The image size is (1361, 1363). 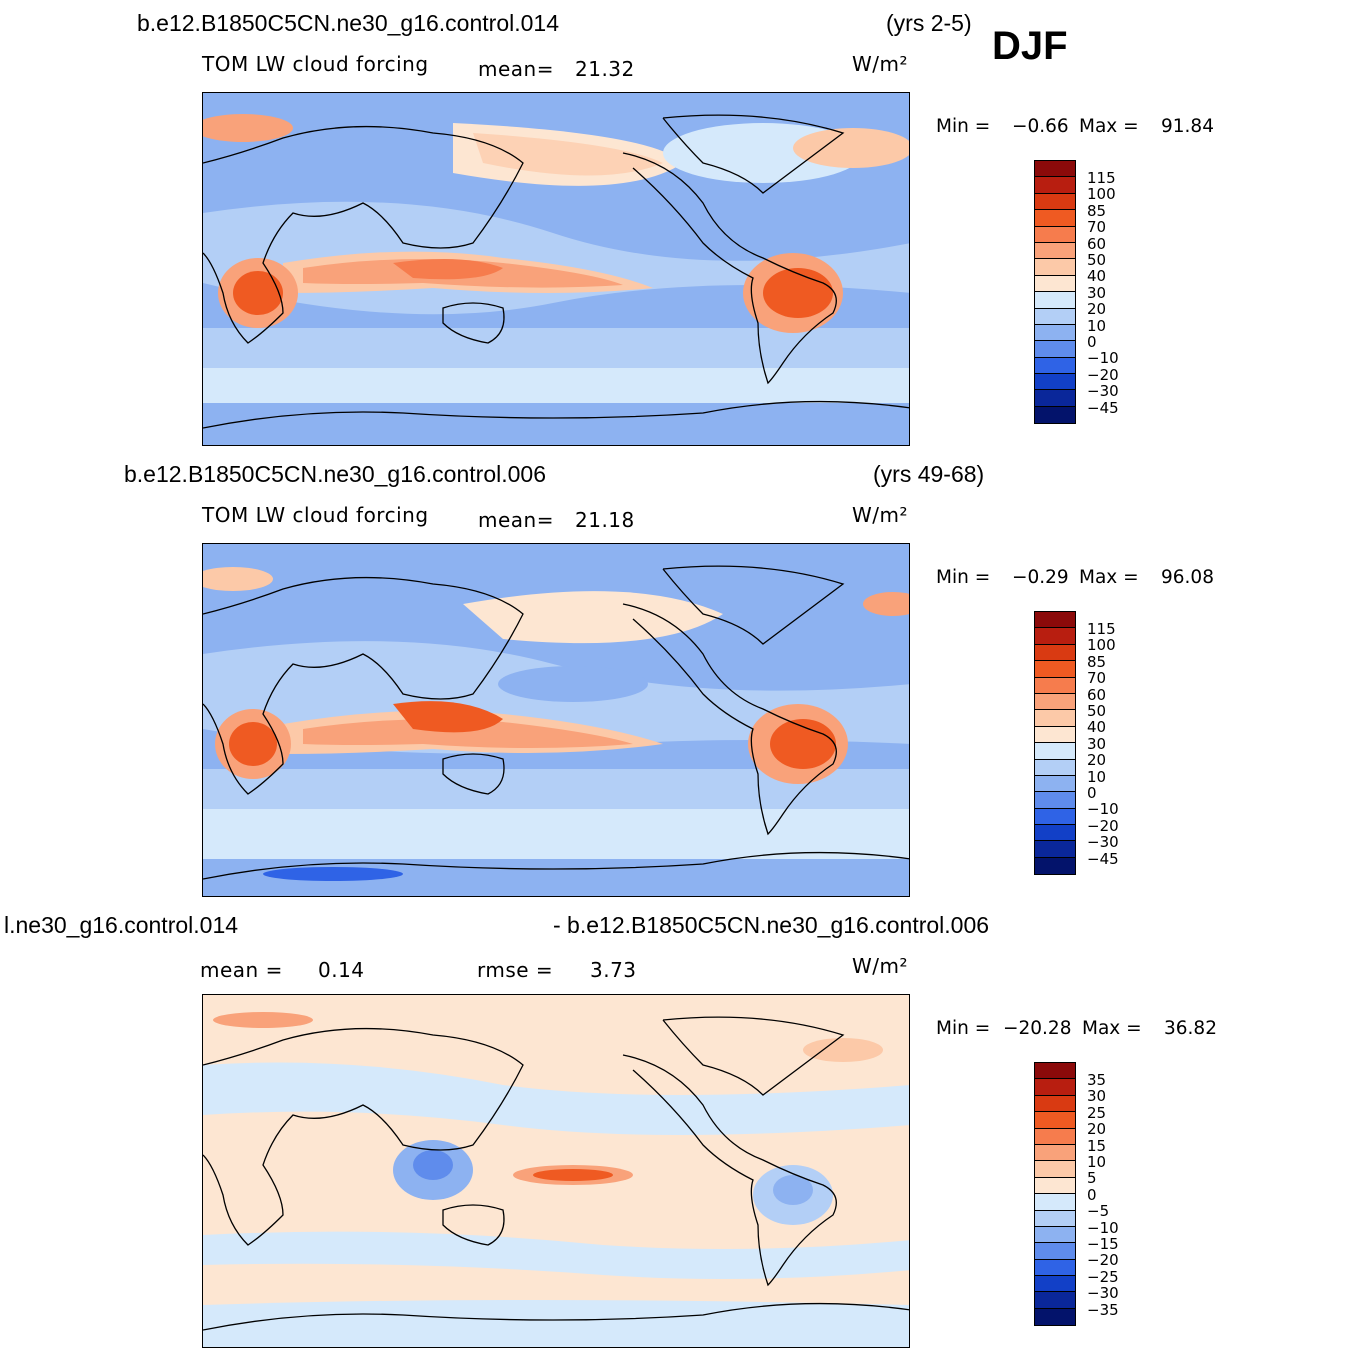 What do you see at coordinates (1103, 1276) in the screenshot?
I see `colorbar-tick-label: −25` at bounding box center [1103, 1276].